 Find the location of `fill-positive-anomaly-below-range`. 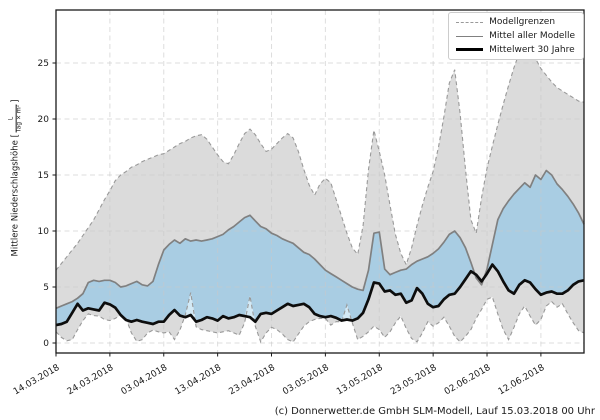

fill-positive-anomaly-below-range is located at coordinates (320, 295).